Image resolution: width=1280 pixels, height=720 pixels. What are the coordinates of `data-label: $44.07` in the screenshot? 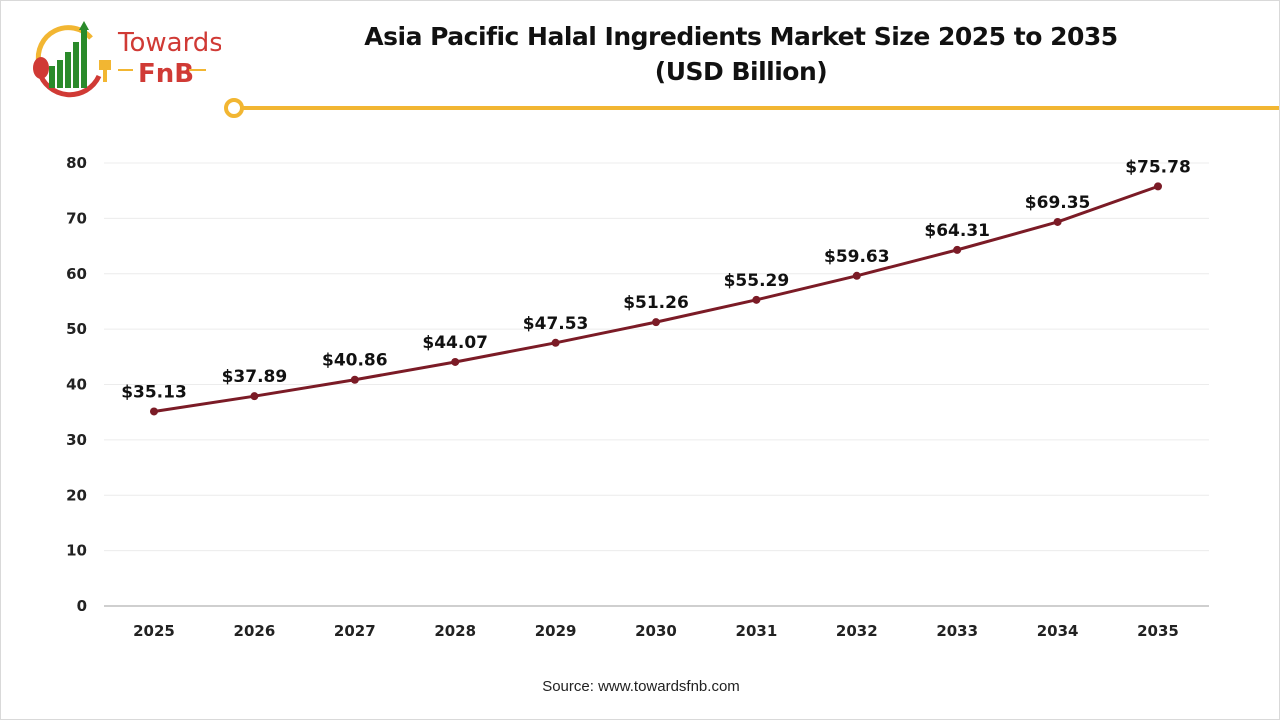 It's located at (455, 343).